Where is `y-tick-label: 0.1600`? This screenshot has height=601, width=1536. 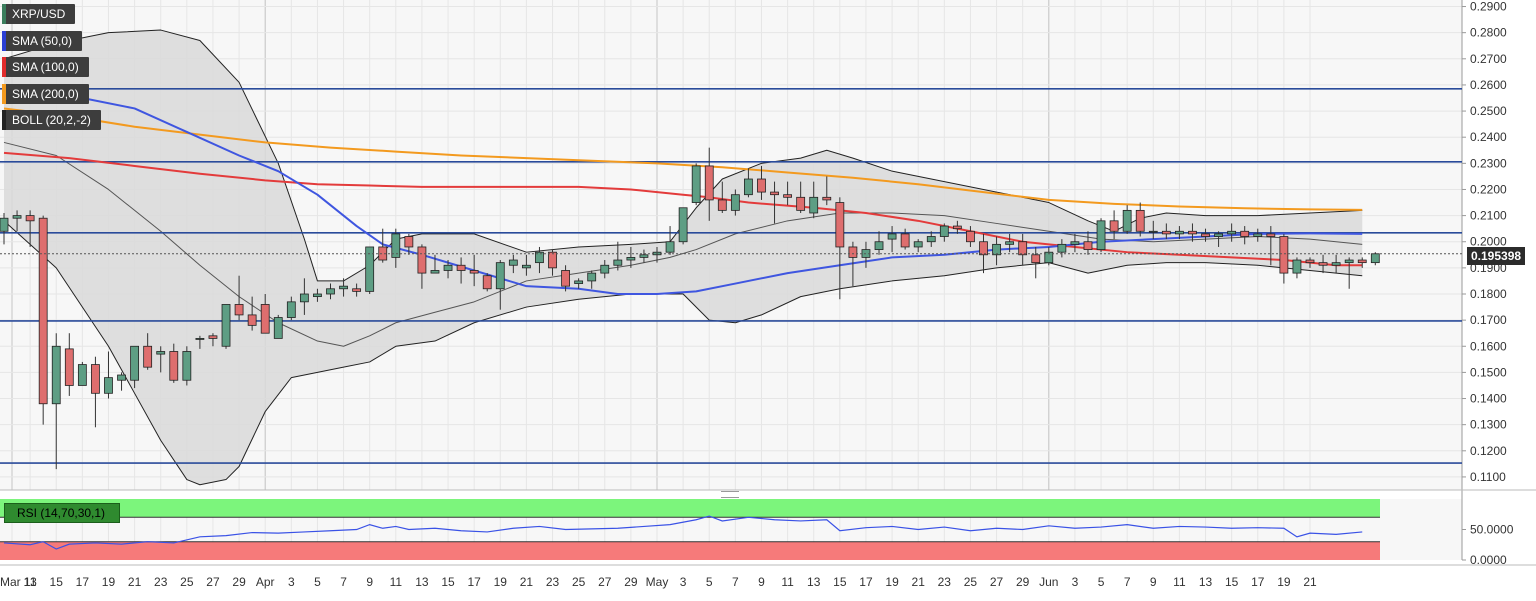 y-tick-label: 0.1600 is located at coordinates (1488, 346).